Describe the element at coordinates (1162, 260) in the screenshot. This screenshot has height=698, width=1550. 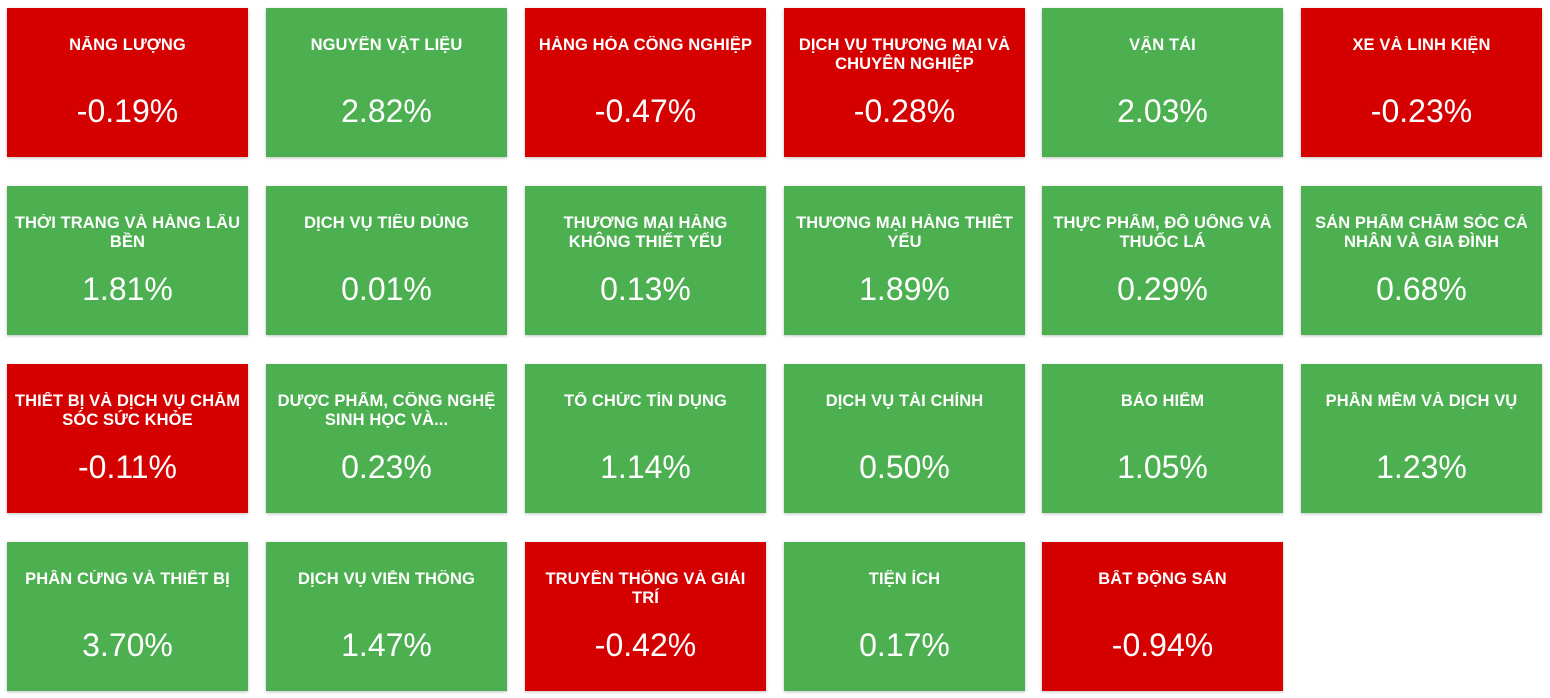
I see `sector-tile-thuc-pham-do-uong-va-thuoc-la: THỰC PHẨM, ĐỒ UỐNG VÀ THUỐC LÁ 0.29%` at that location.